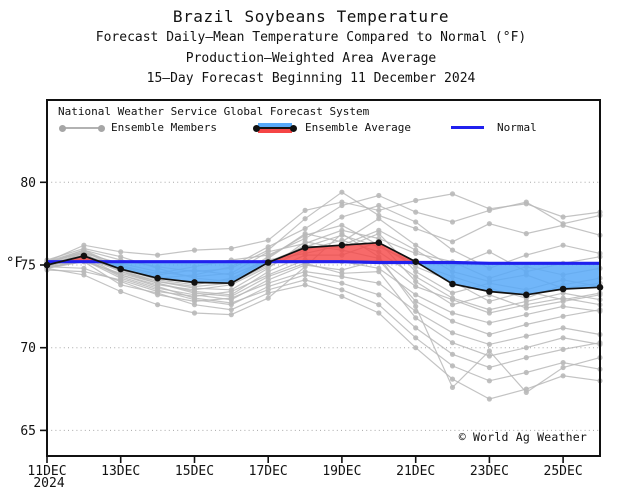 This screenshot has height=487, width=622. Describe the element at coordinates (256, 128) in the screenshot. I see `average-symbol-left-dot` at that location.